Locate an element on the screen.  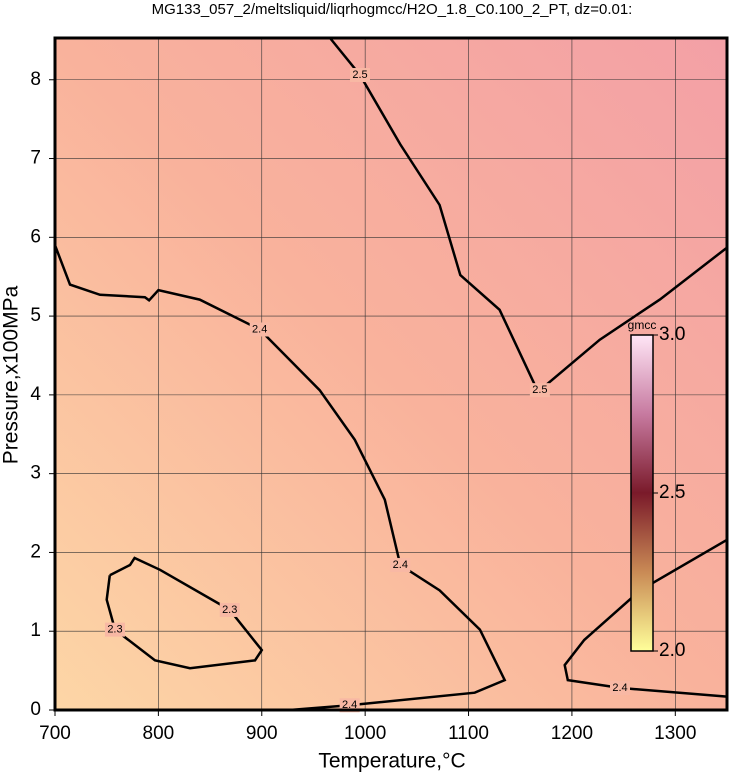
y-tick-label: 7 is located at coordinates (35, 158).